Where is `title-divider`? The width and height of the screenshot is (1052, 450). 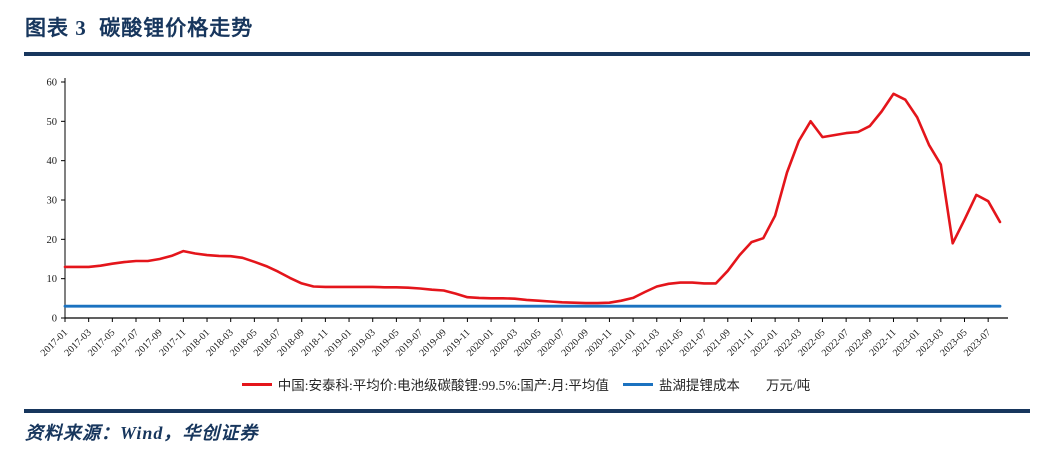 title-divider is located at coordinates (527, 54).